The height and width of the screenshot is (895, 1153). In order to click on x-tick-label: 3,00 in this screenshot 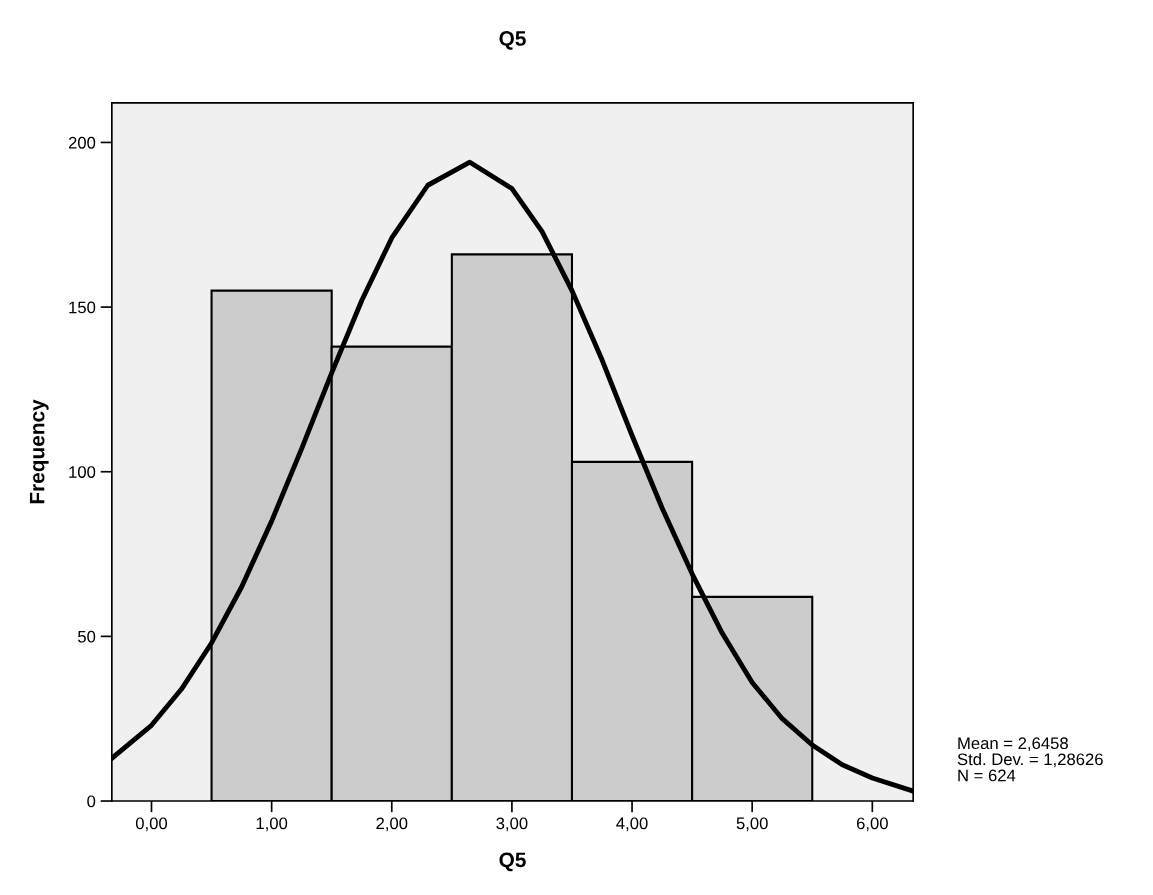, I will do `click(512, 824)`.